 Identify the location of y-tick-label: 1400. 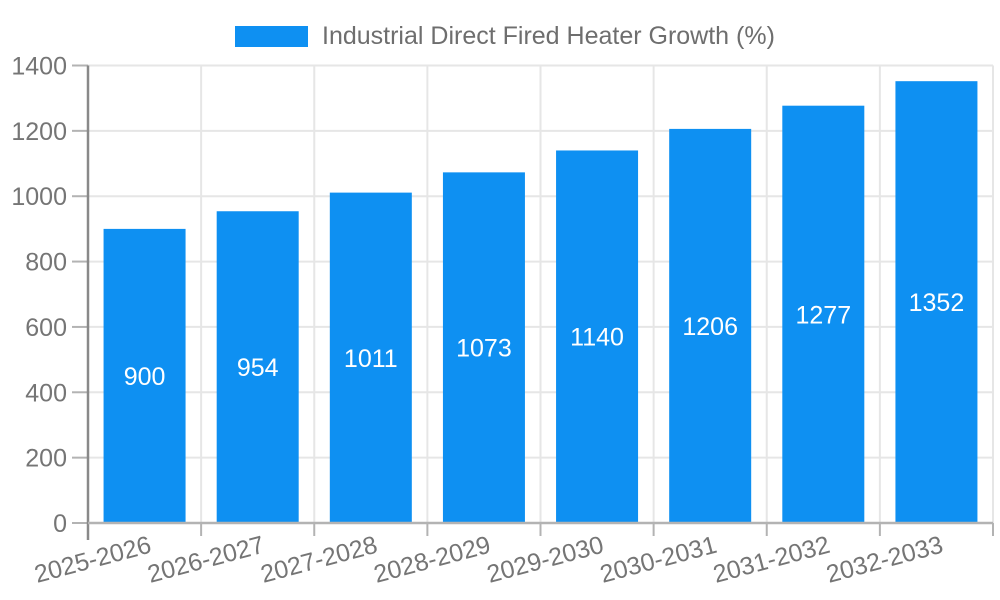
(39, 67).